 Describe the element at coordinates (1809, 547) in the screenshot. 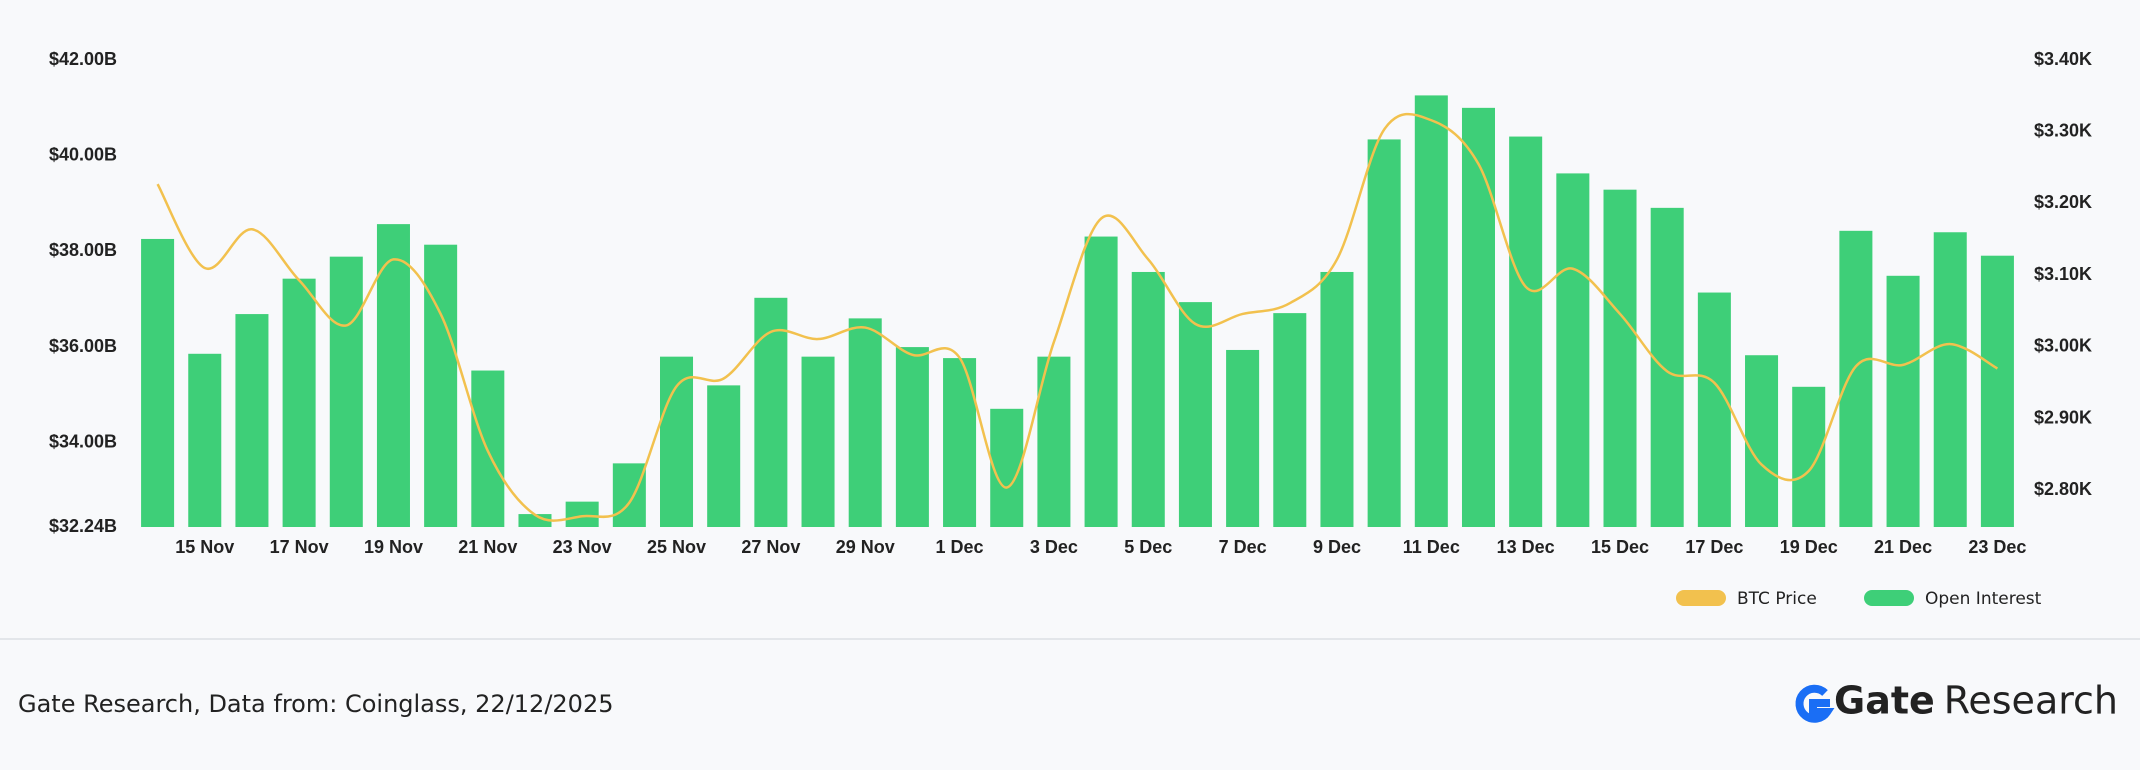

I see `x-tick-label: 19 Dec` at that location.